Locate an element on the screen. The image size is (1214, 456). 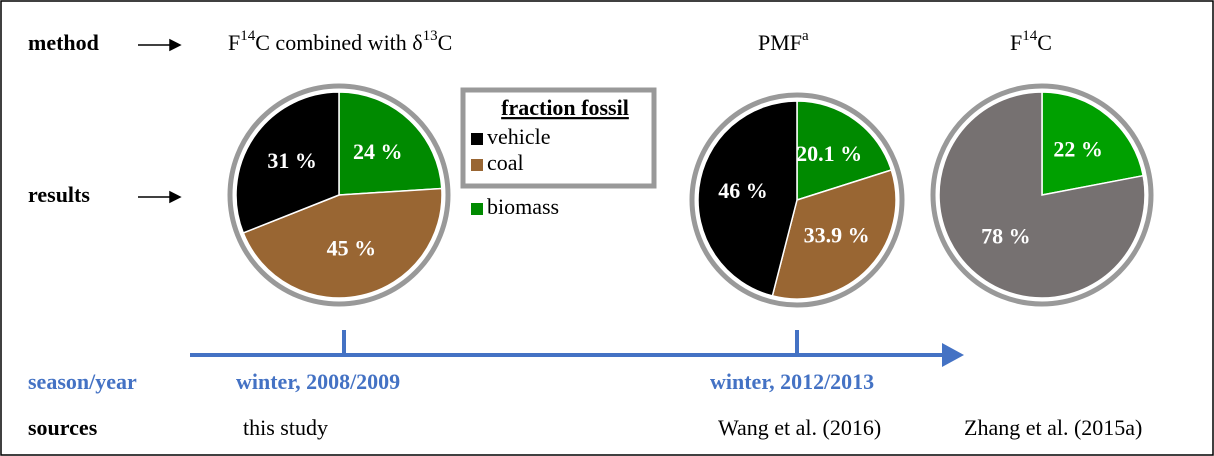
text-segment: C combined with δ is located at coordinates (338, 42).